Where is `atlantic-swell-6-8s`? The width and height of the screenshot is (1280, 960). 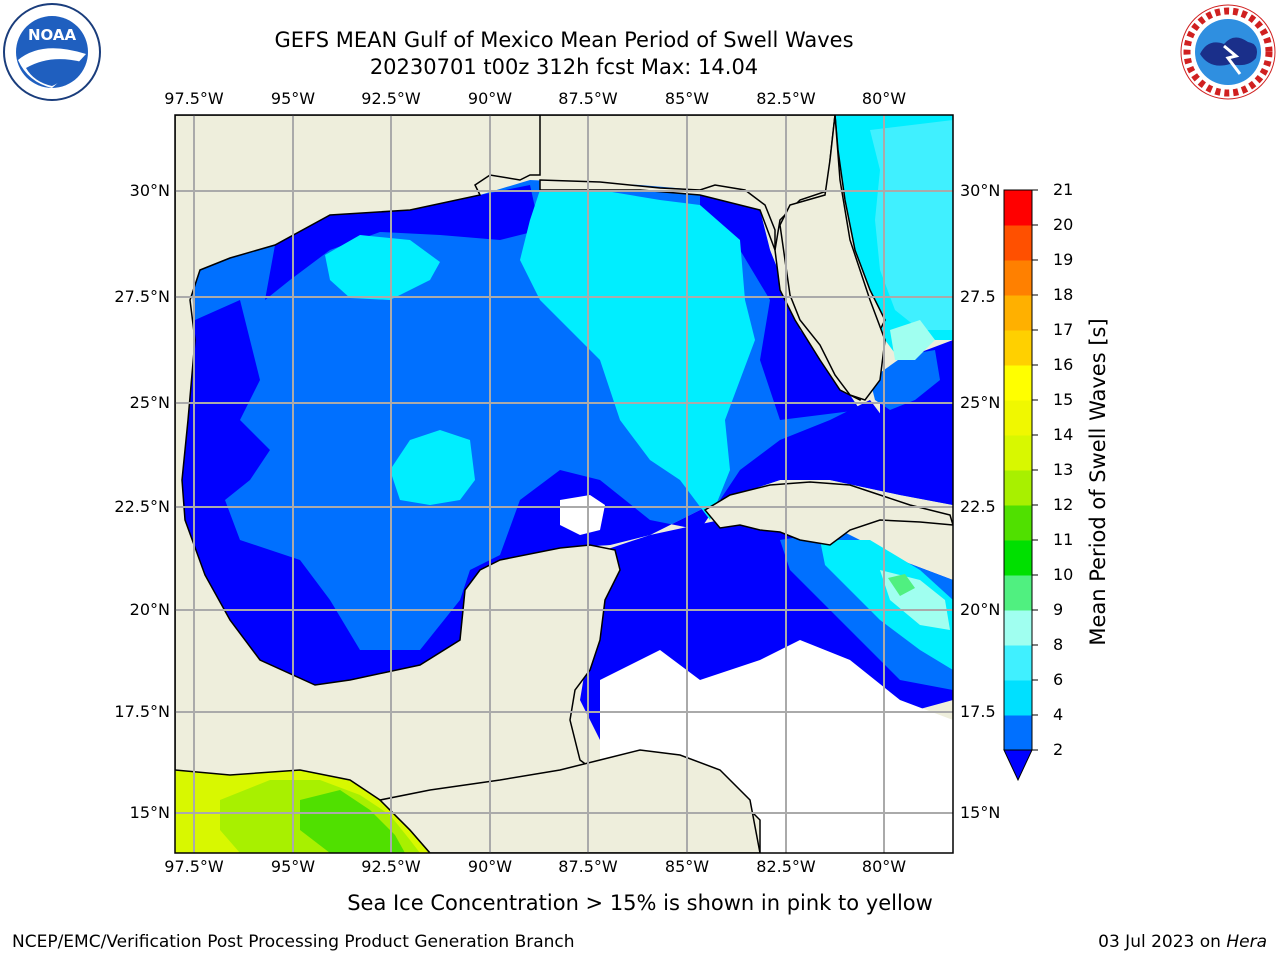 atlantic-swell-6-8s is located at coordinates (911, 225).